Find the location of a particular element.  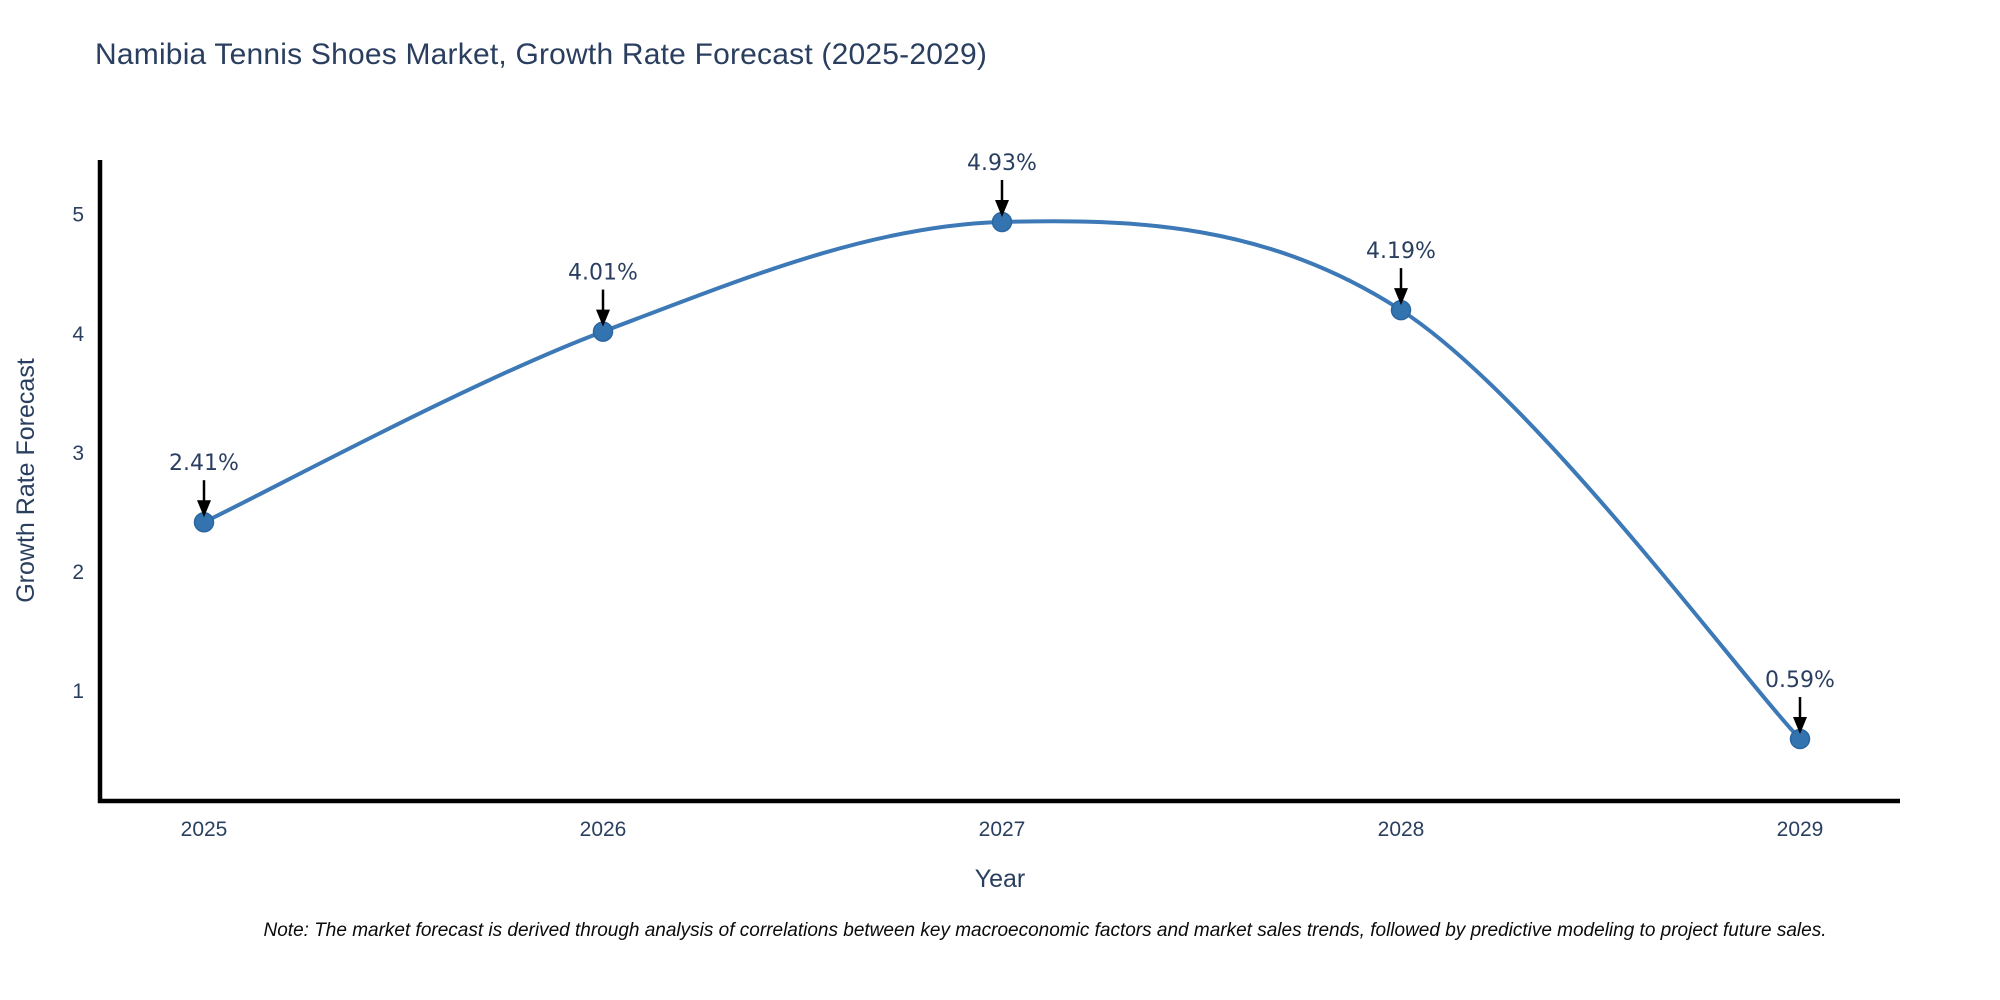

x-tick-label: 2026 is located at coordinates (603, 829).